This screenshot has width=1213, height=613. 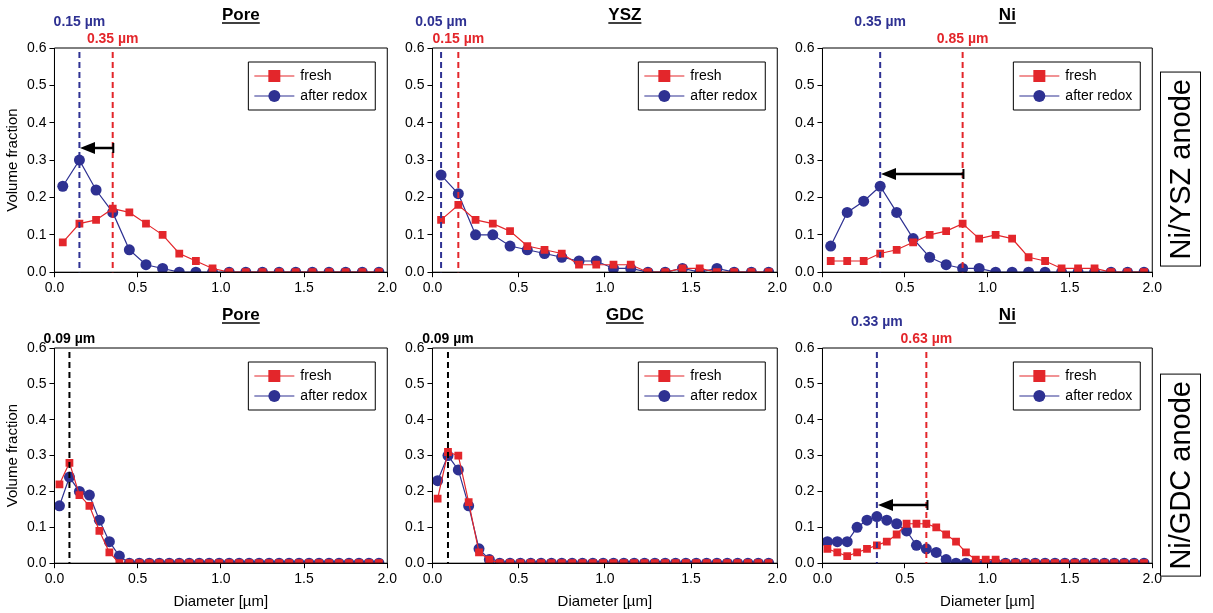 What do you see at coordinates (1180, 475) in the screenshot?
I see `text: Ni/GDC anode` at bounding box center [1180, 475].